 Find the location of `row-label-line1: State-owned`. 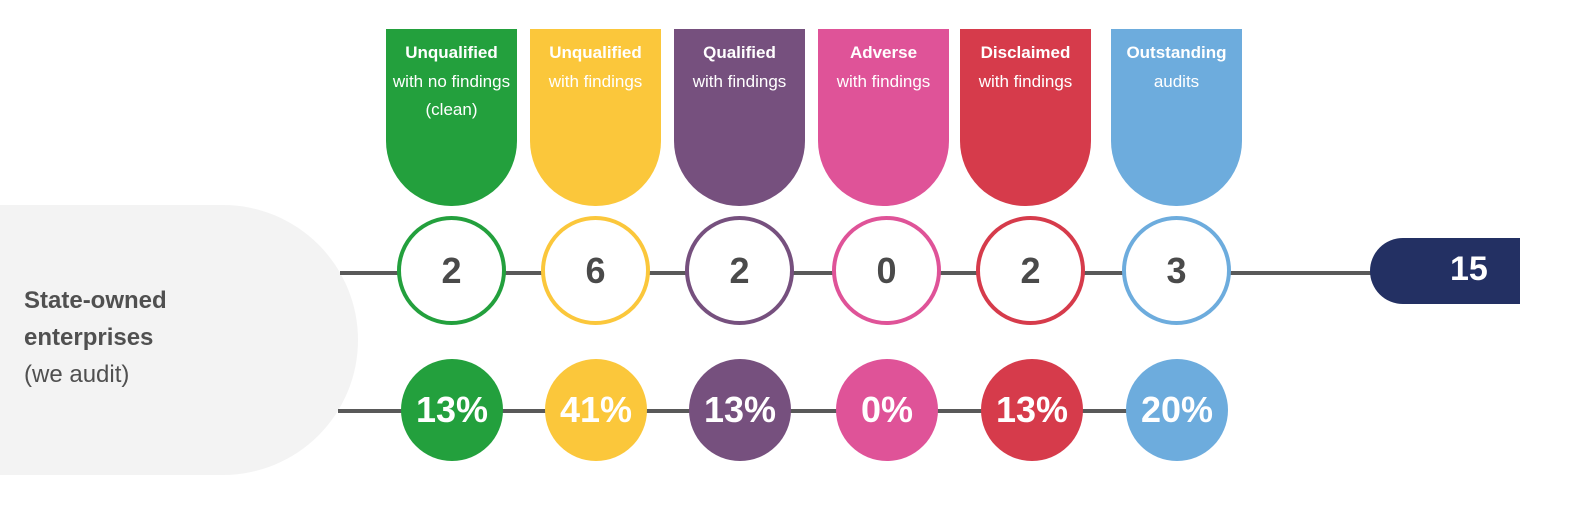

row-label-line1: State-owned is located at coordinates (95, 300).